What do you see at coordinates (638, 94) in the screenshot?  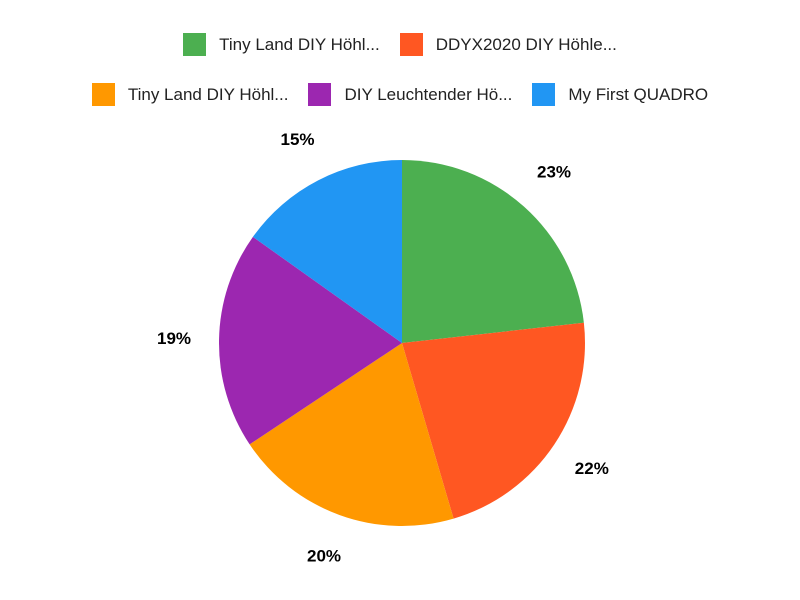 I see `legend-item-label: My First QUADRO` at bounding box center [638, 94].